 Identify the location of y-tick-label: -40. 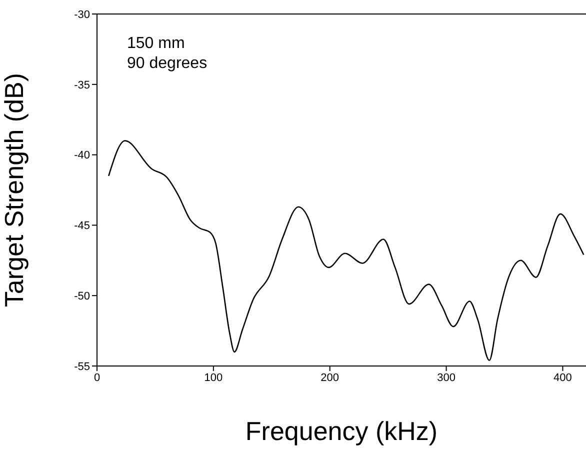
(82, 156).